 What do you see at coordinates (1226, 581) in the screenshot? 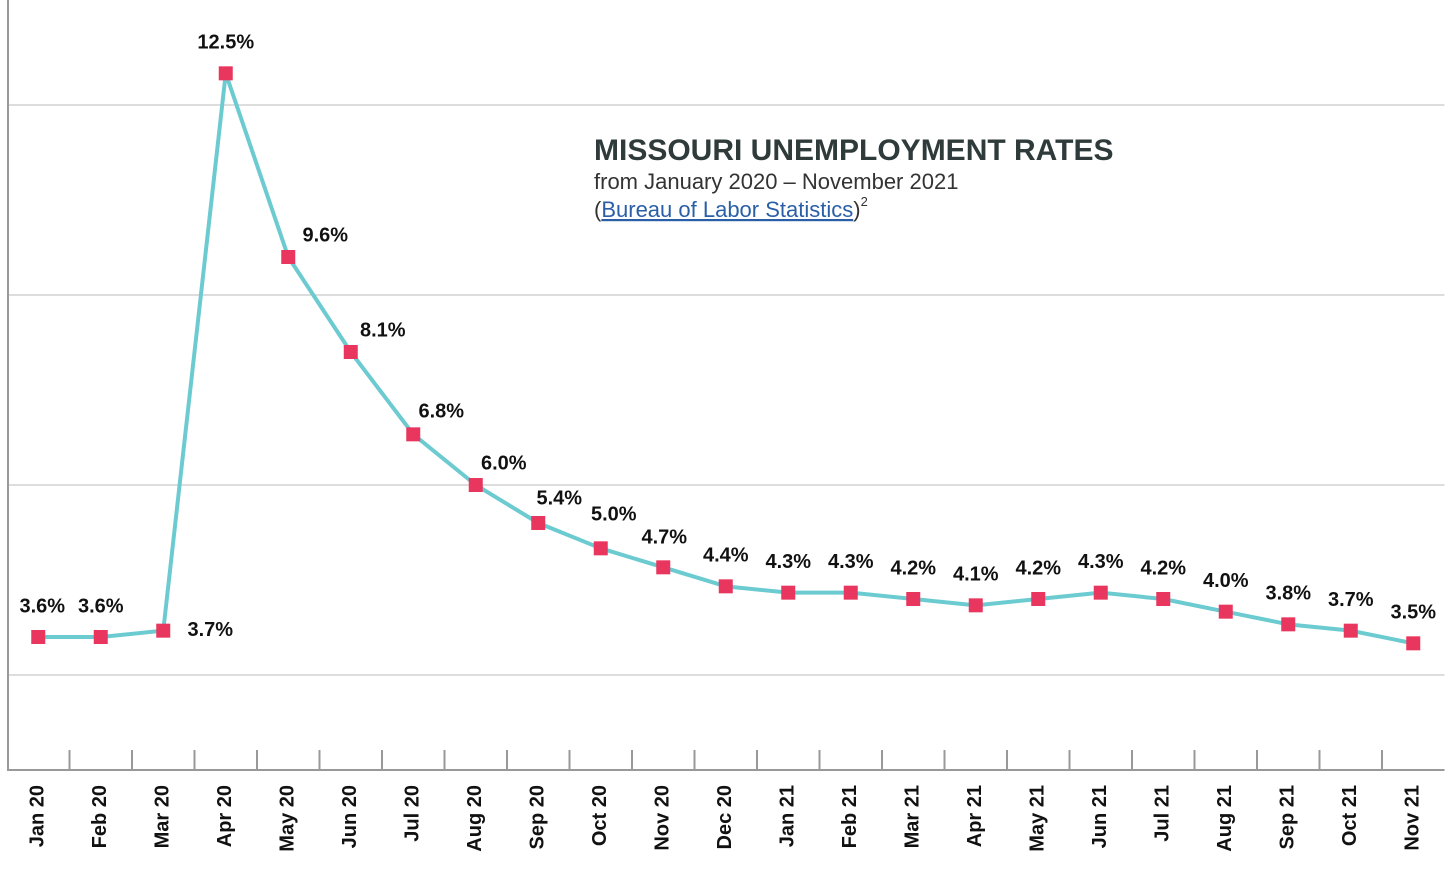
I see `data-label: 4.0%` at bounding box center [1226, 581].